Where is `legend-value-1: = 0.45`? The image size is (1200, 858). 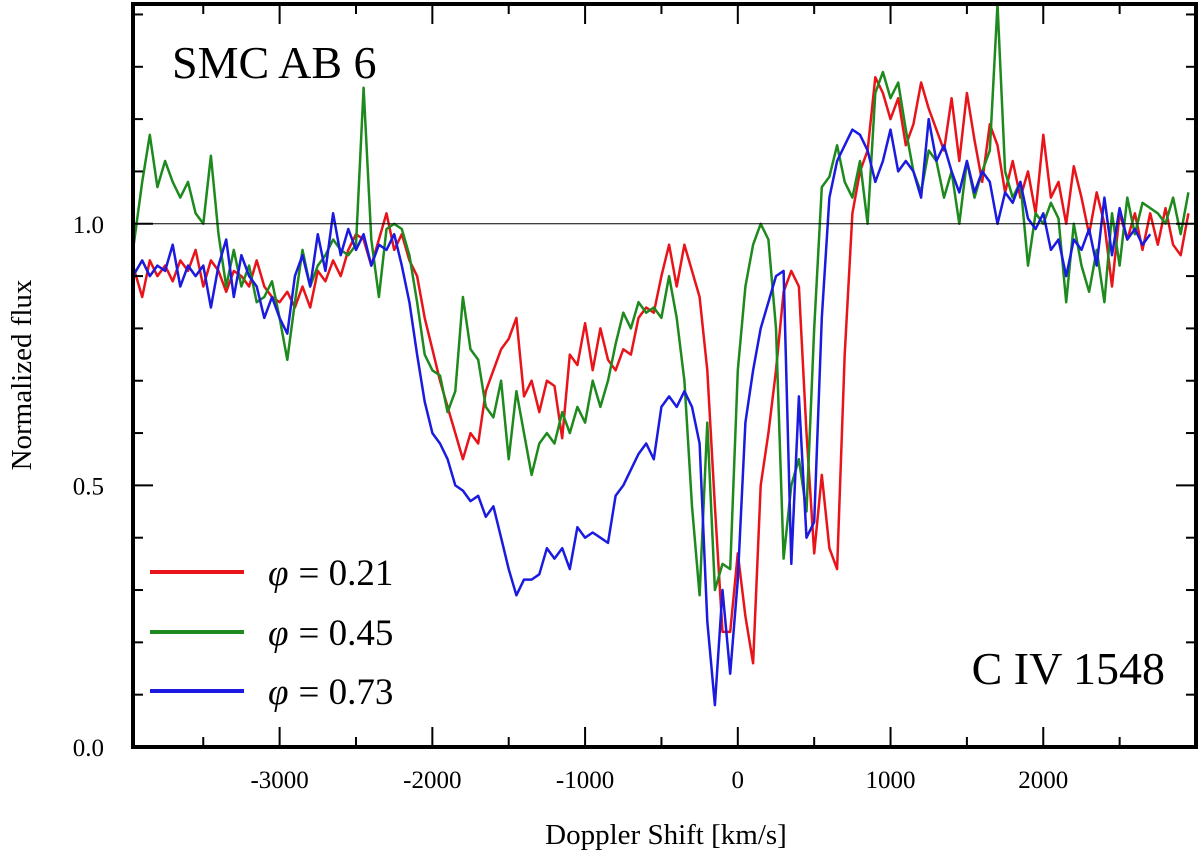 legend-value-1: = 0.45 is located at coordinates (345, 633).